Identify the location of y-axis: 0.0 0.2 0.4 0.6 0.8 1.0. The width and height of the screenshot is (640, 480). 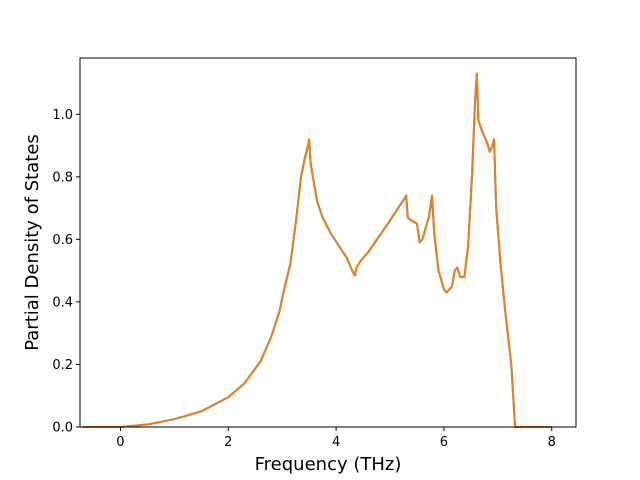
(66, 272).